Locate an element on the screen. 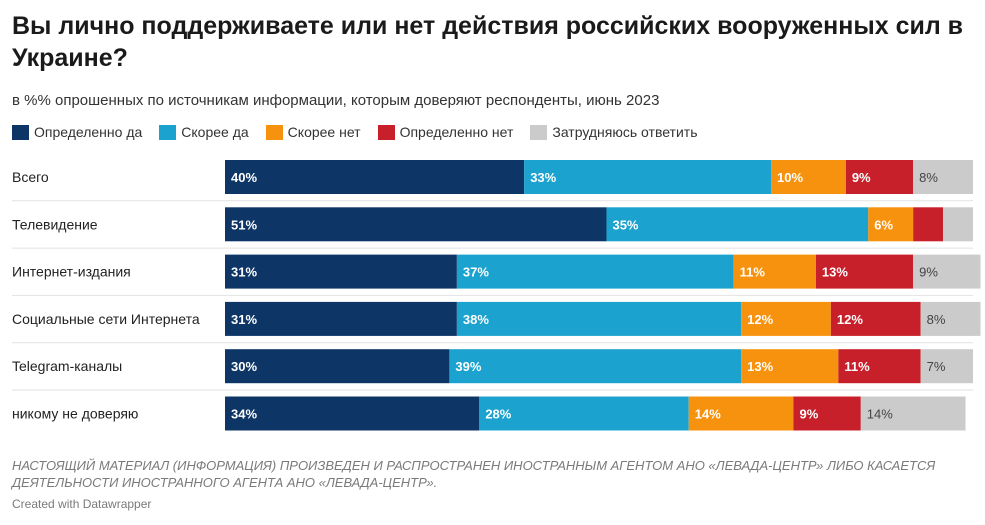  legend-item: Скорее да is located at coordinates (204, 132).